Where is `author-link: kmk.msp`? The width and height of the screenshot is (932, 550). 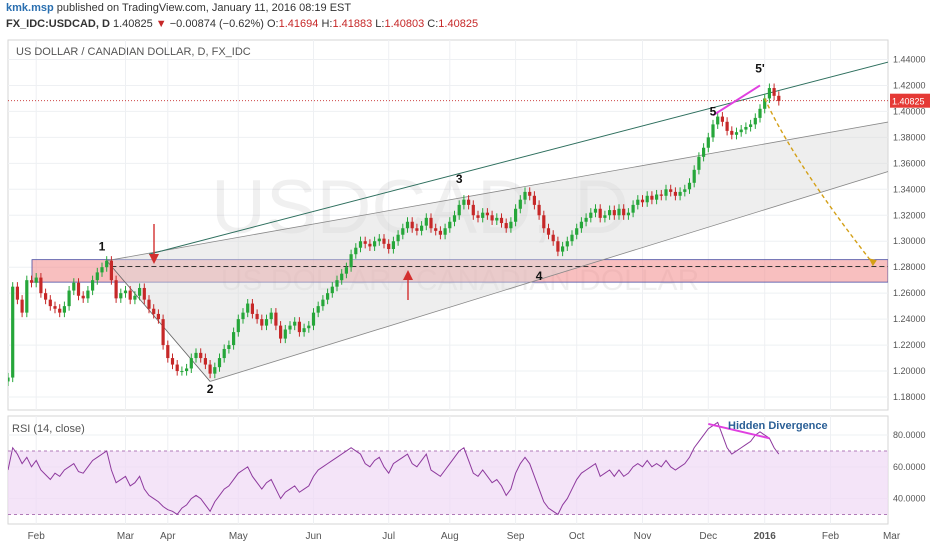
author-link: kmk.msp is located at coordinates (30, 8).